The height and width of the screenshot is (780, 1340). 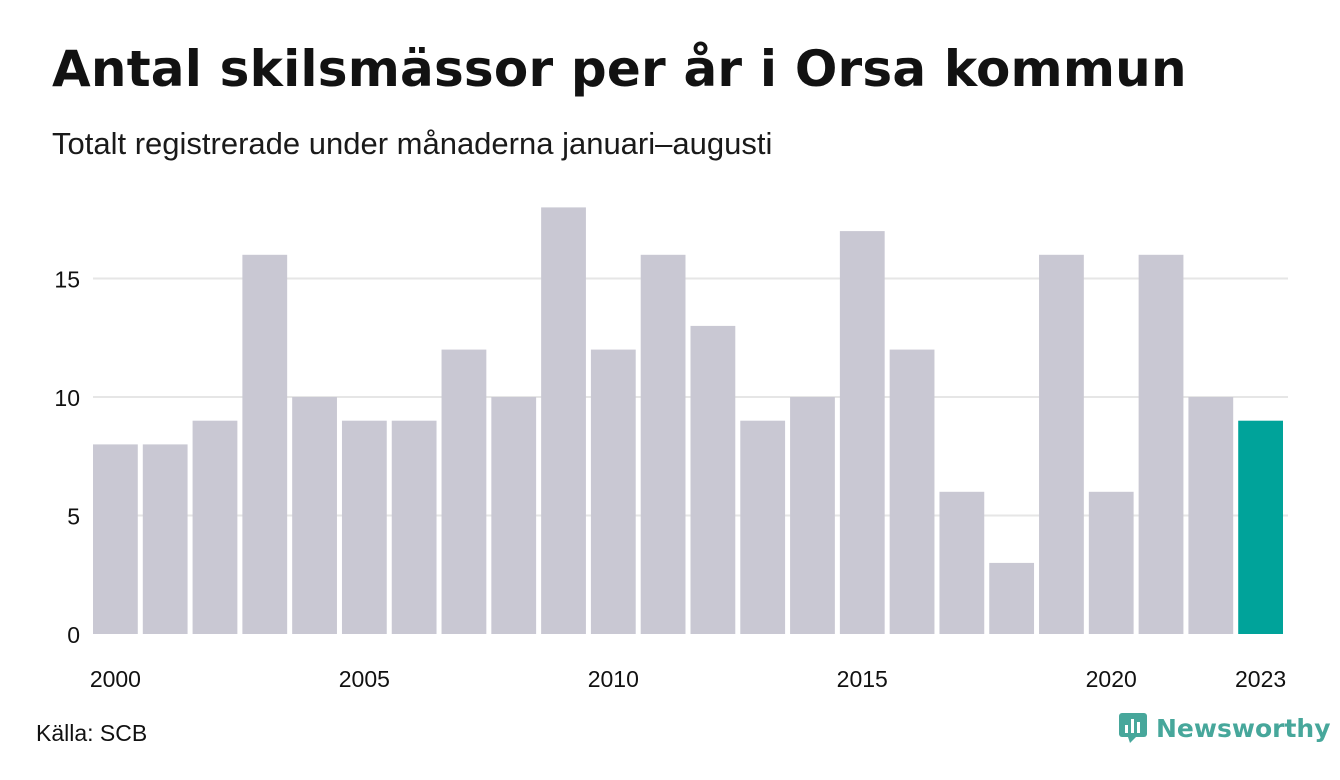 What do you see at coordinates (1061, 444) in the screenshot?
I see `bar-2019` at bounding box center [1061, 444].